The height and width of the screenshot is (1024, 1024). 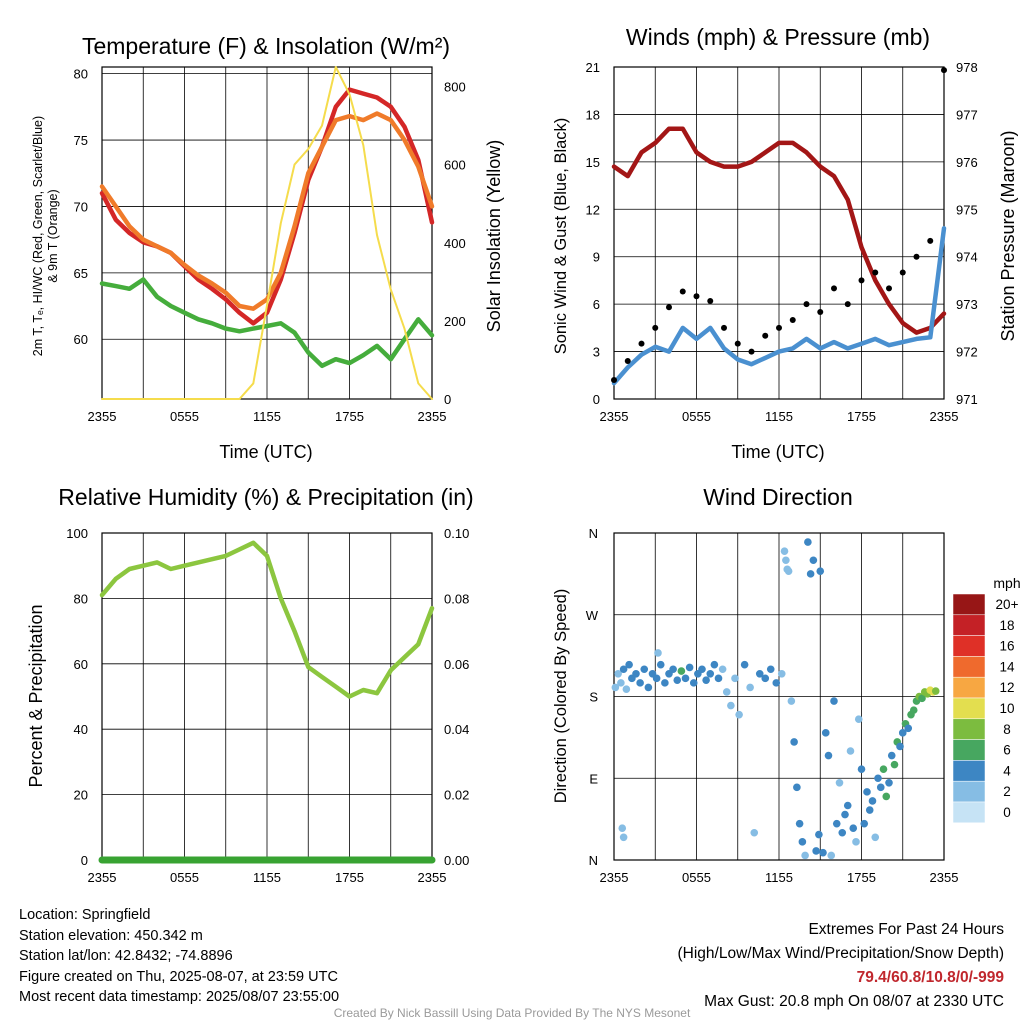 What do you see at coordinates (81, 339) in the screenshot?
I see `y-tick-label: 60` at bounding box center [81, 339].